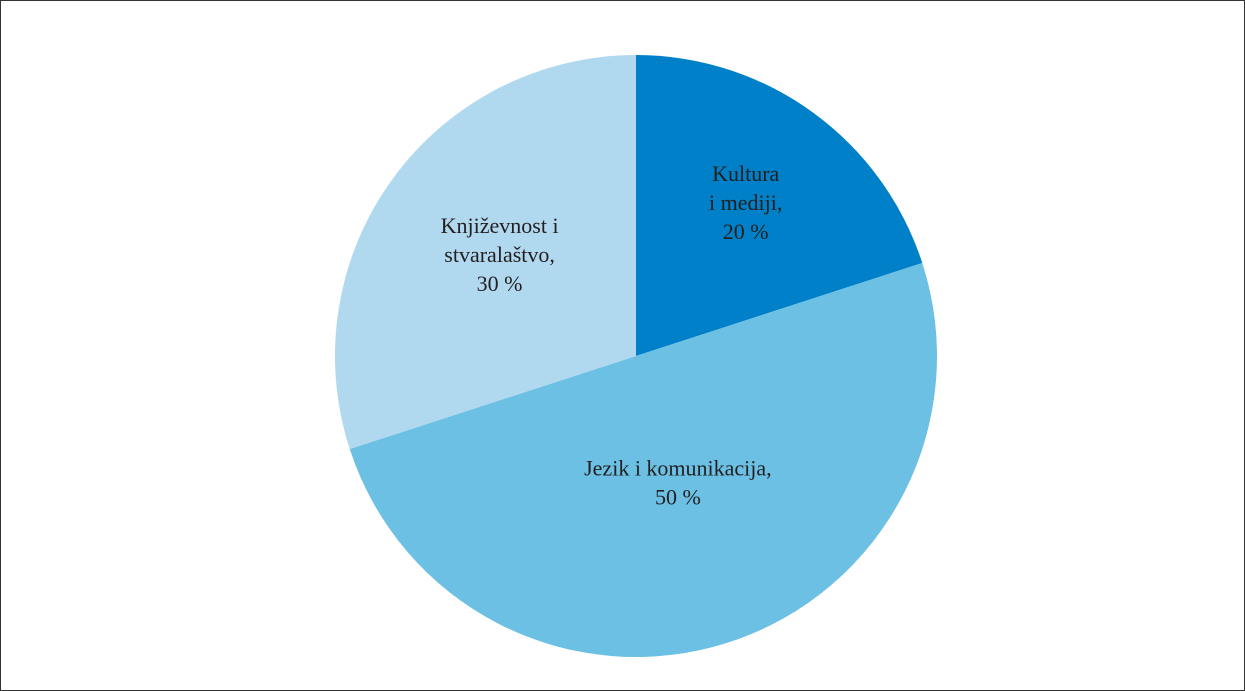 The width and height of the screenshot is (1245, 691). Describe the element at coordinates (745, 173) in the screenshot. I see `slice-category-label: Kultura` at that location.